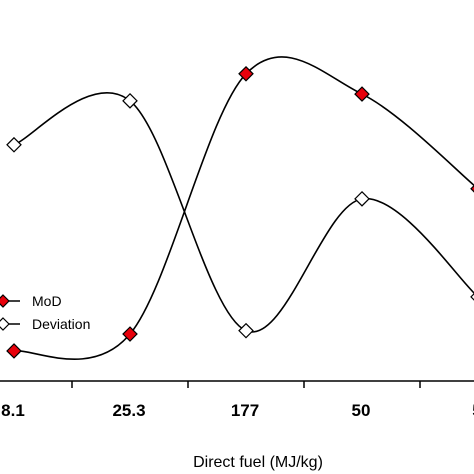 The image size is (474, 474). What do you see at coordinates (5, 324) in the screenshot?
I see `legend-marker-deviation` at bounding box center [5, 324].